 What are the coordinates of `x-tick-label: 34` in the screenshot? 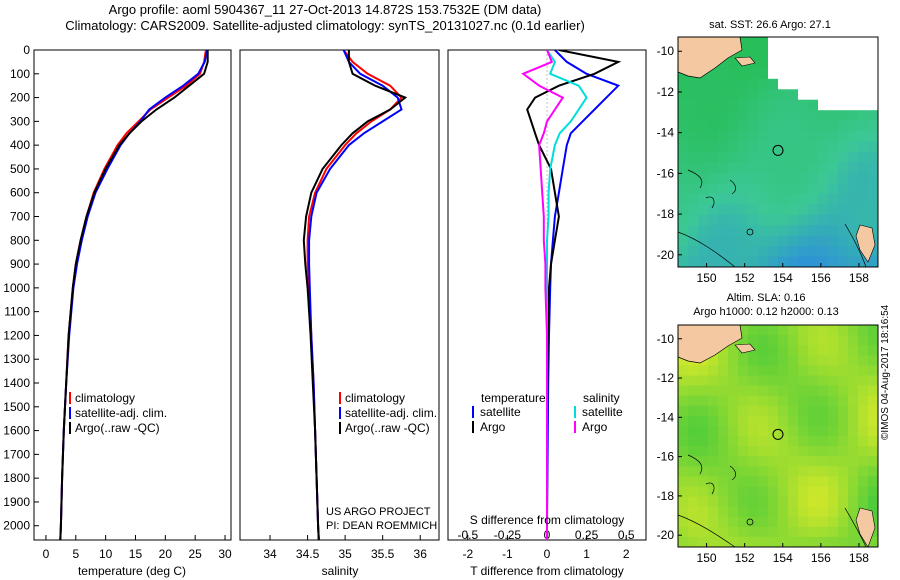 It's located at (270, 554).